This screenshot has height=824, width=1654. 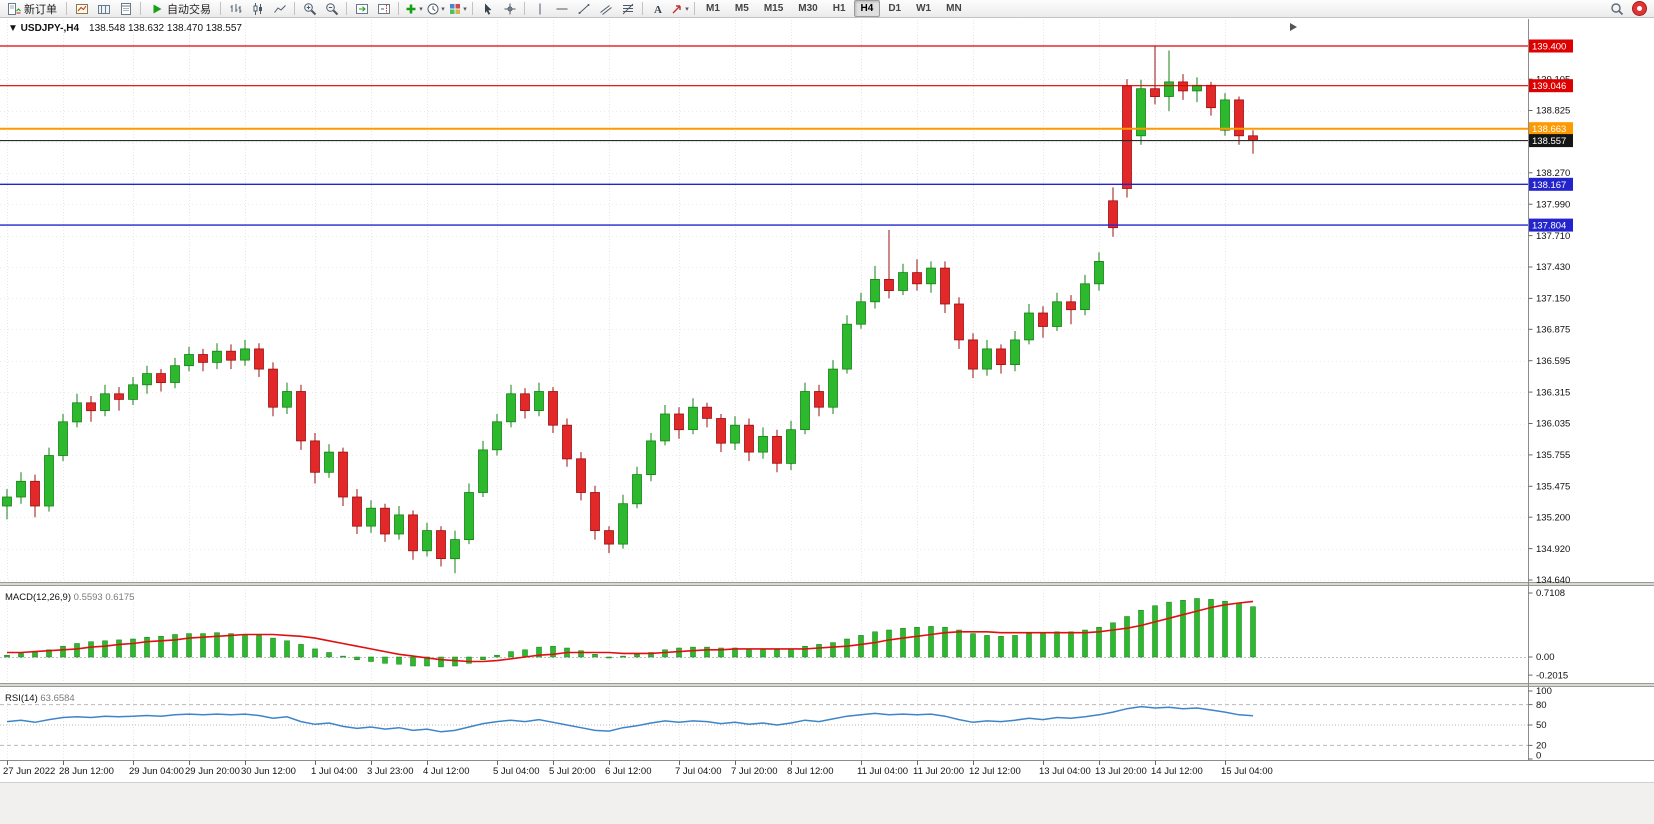 I want to click on horizontal-line-button, so click(x=561, y=9).